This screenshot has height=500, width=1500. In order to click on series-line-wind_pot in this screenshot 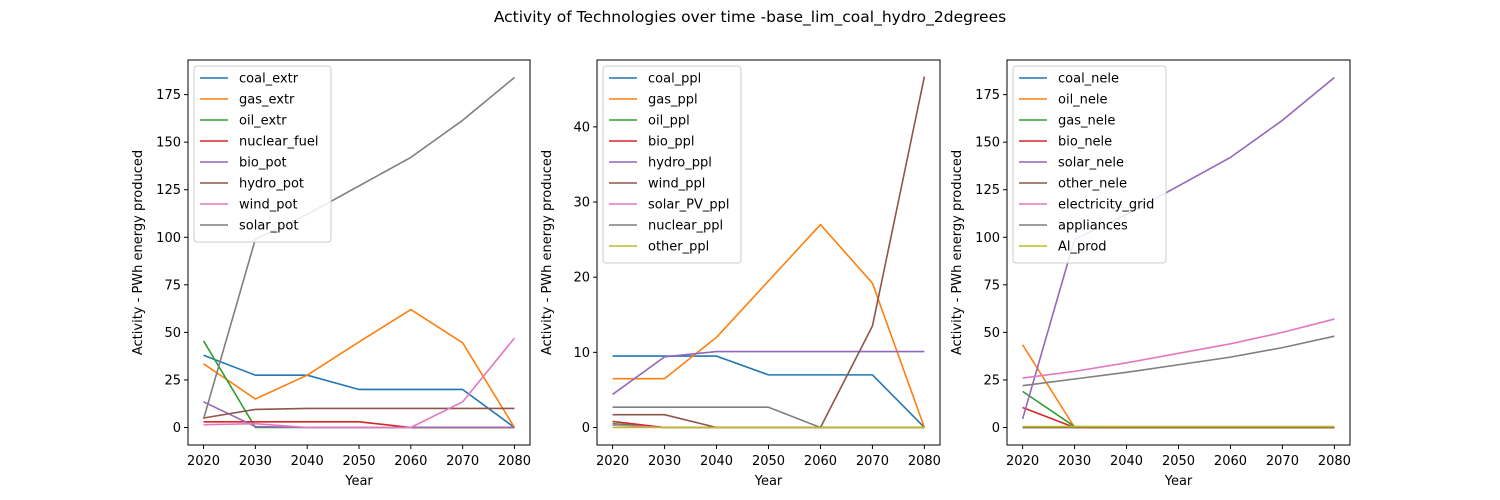, I will do `click(359, 383)`.